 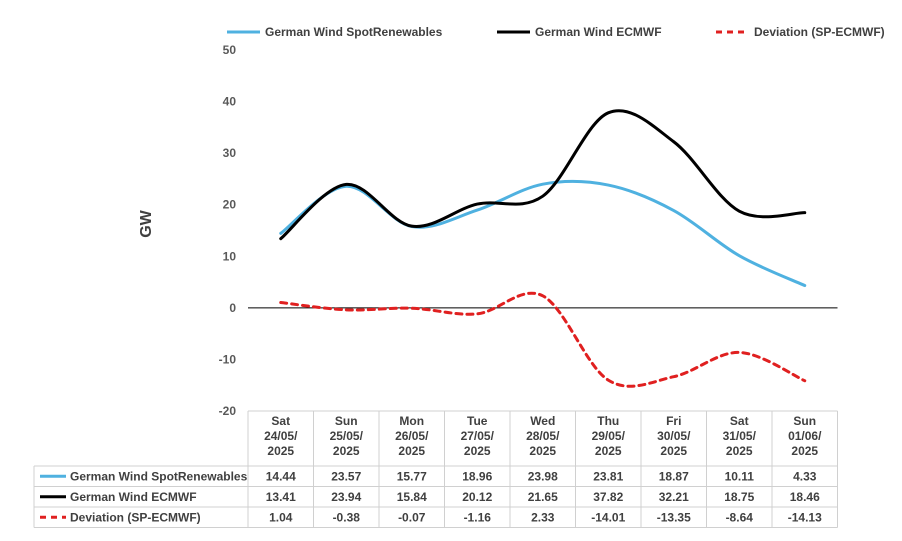 I want to click on legend-label-2: Deviation (SP-ECMWF), so click(x=819, y=32).